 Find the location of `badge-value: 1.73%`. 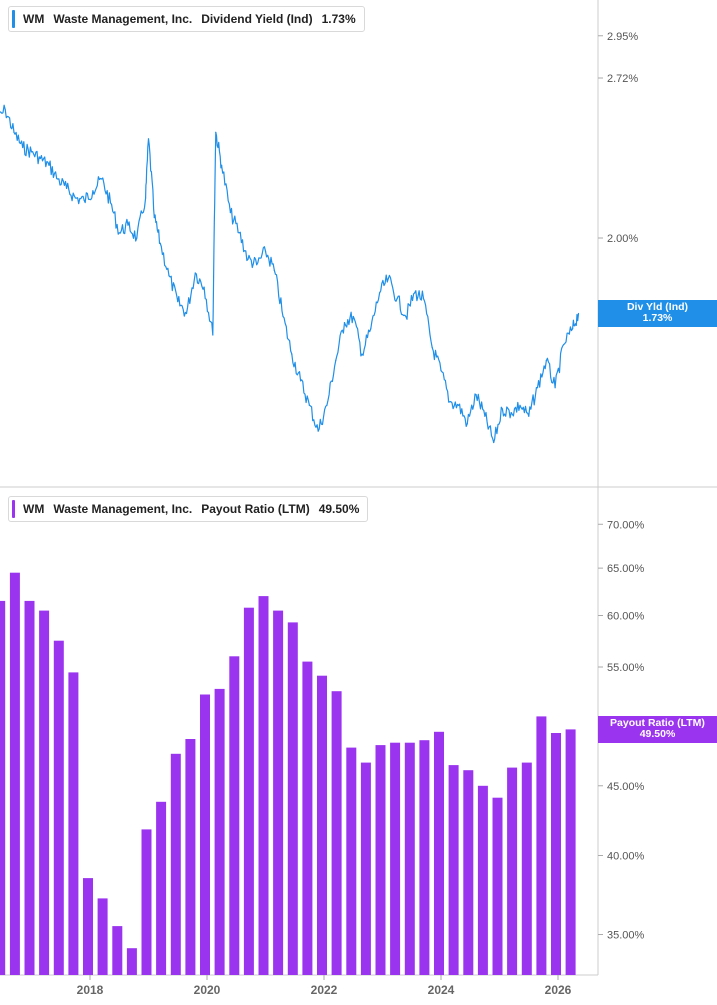

badge-value: 1.73% is located at coordinates (657, 318).